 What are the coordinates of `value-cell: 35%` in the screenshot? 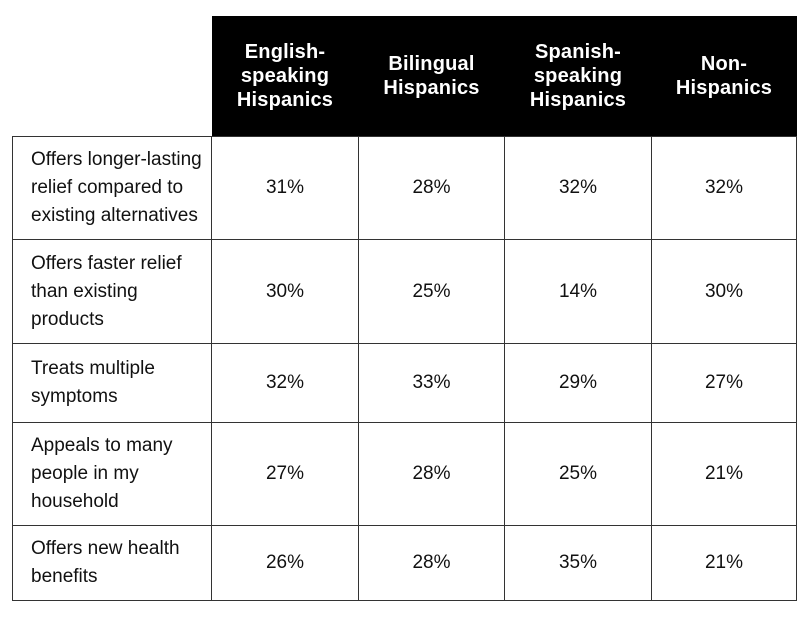 It's located at (578, 563).